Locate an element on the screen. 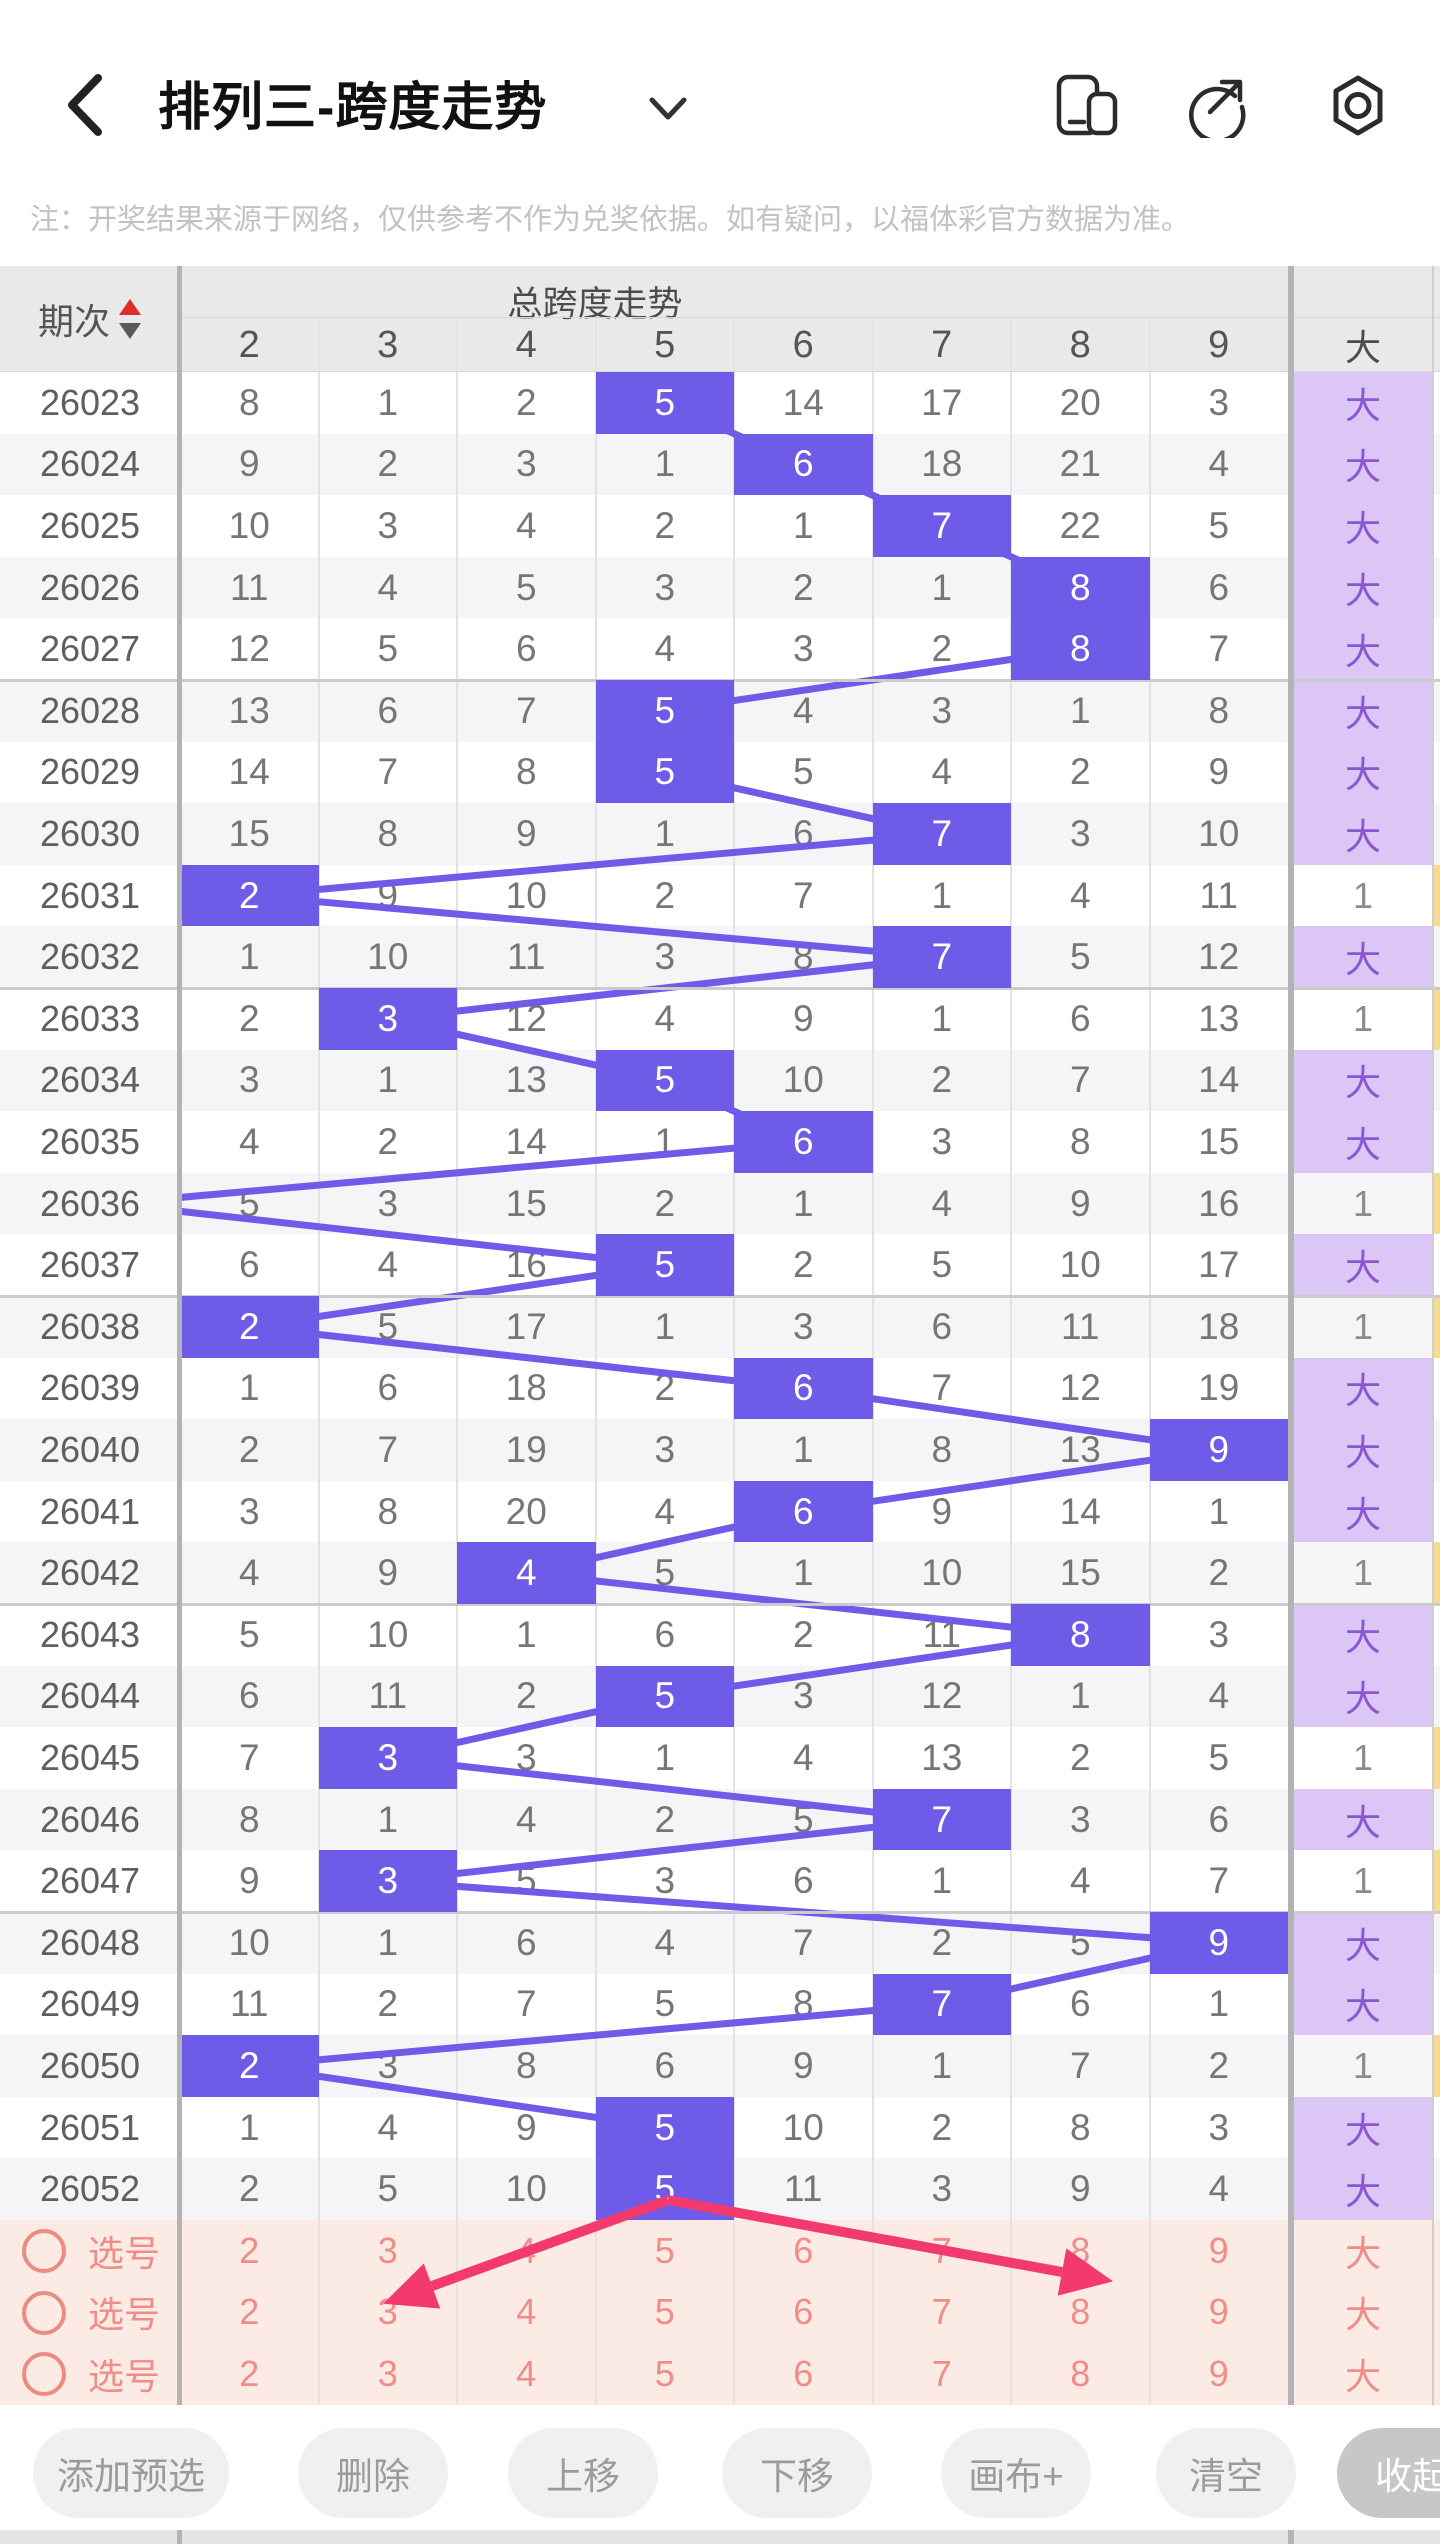 This screenshot has height=2544, width=1440. period-header: 期次 is located at coordinates (90, 319).